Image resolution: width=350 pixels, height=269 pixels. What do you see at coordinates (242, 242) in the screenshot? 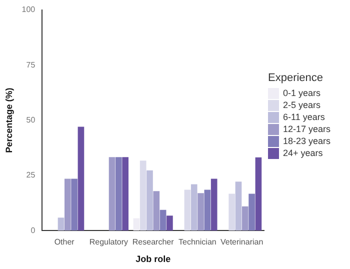
I see `x-tick-label: Veterinarian` at bounding box center [242, 242].